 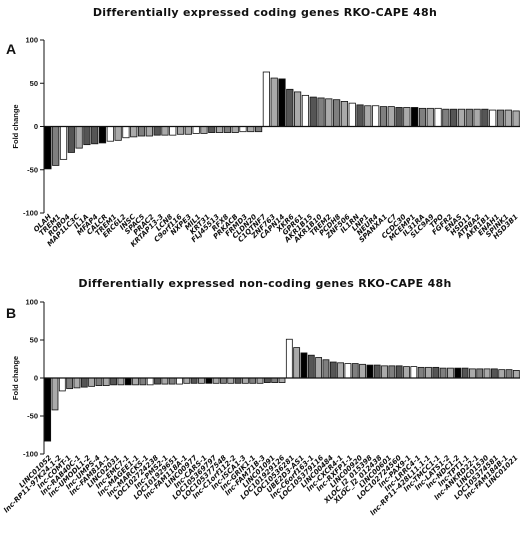 I want to click on y-tick-label: -100, so click(x=30, y=454).